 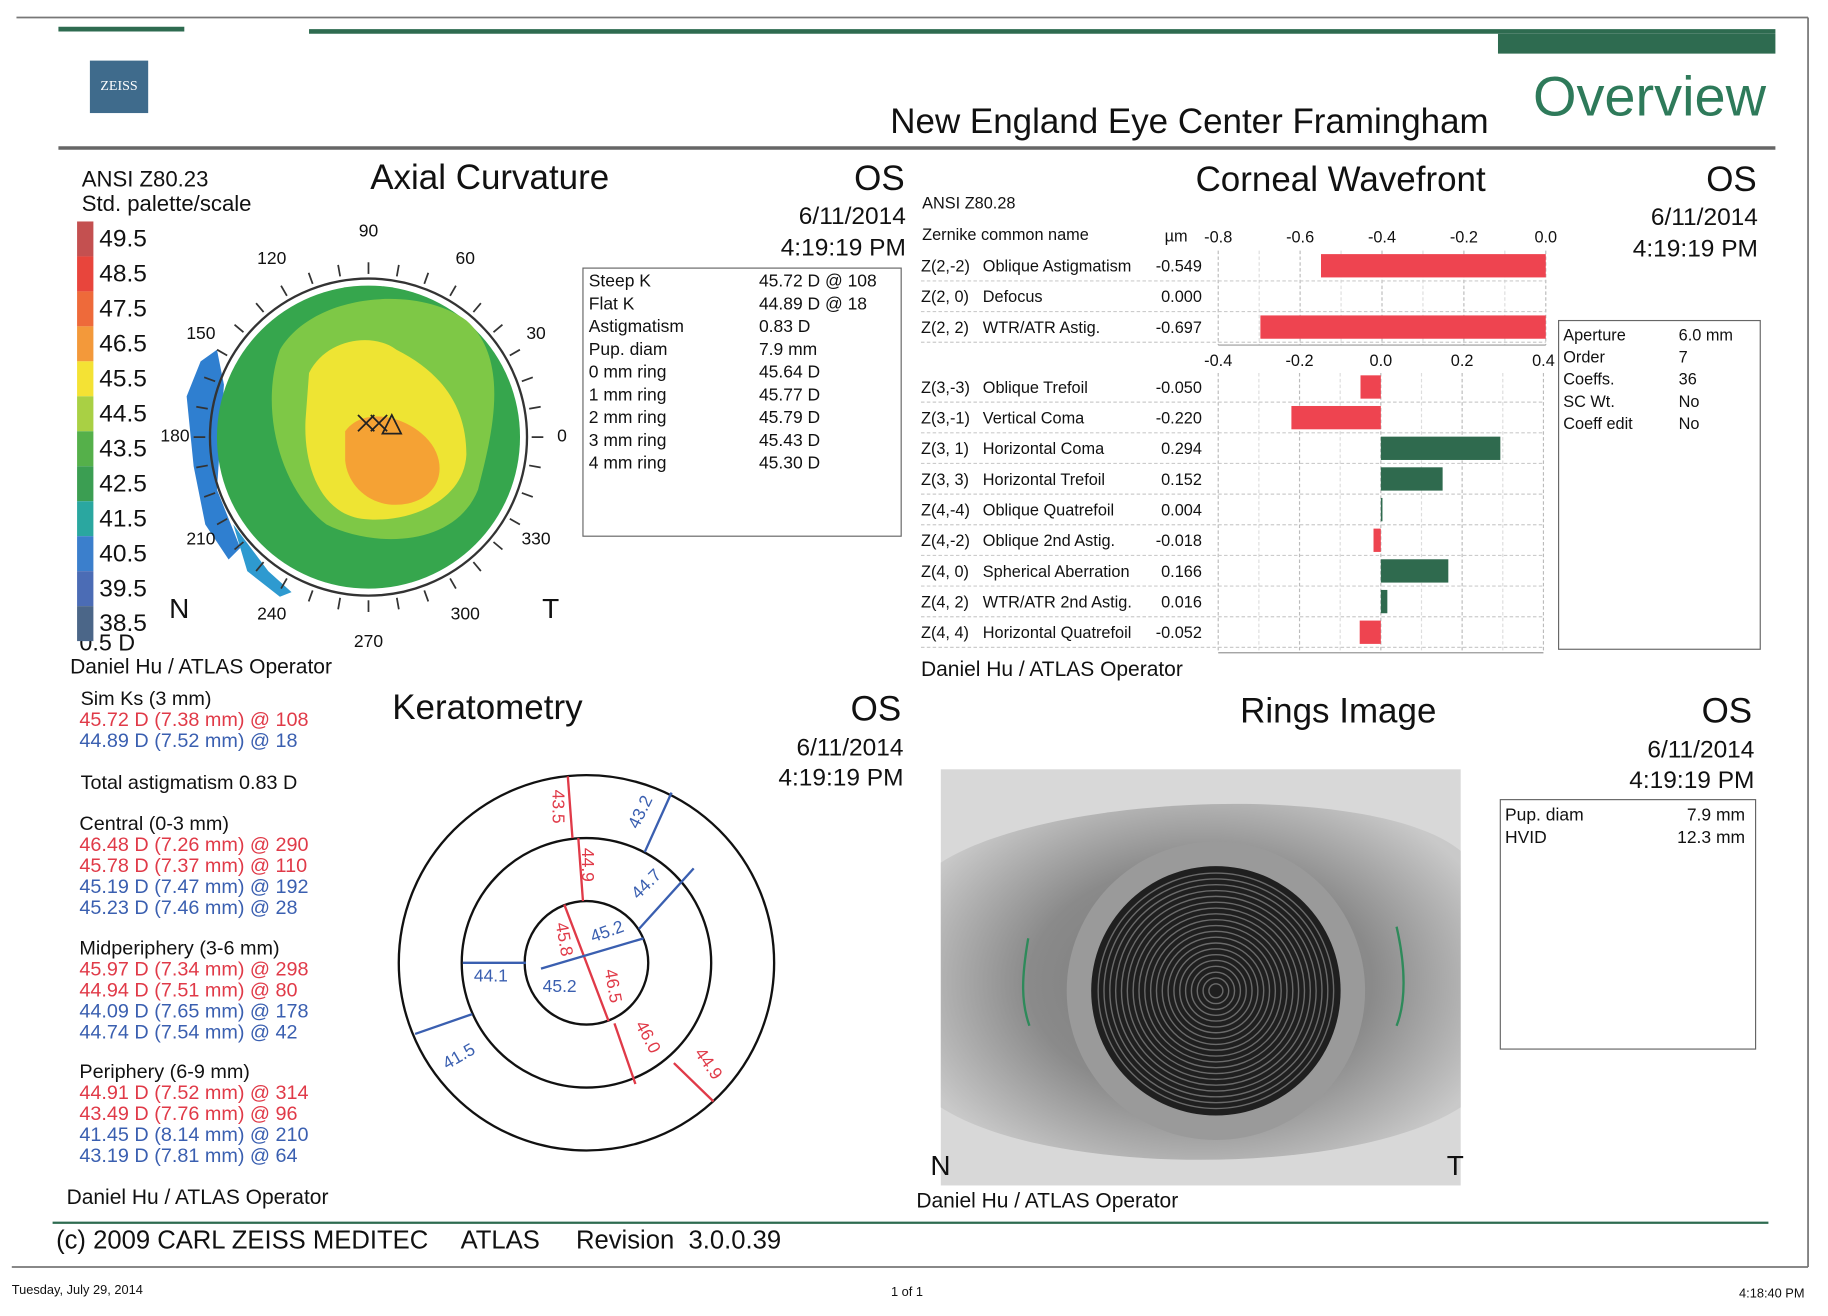 I want to click on blue-meridian, so click(x=554, y=914).